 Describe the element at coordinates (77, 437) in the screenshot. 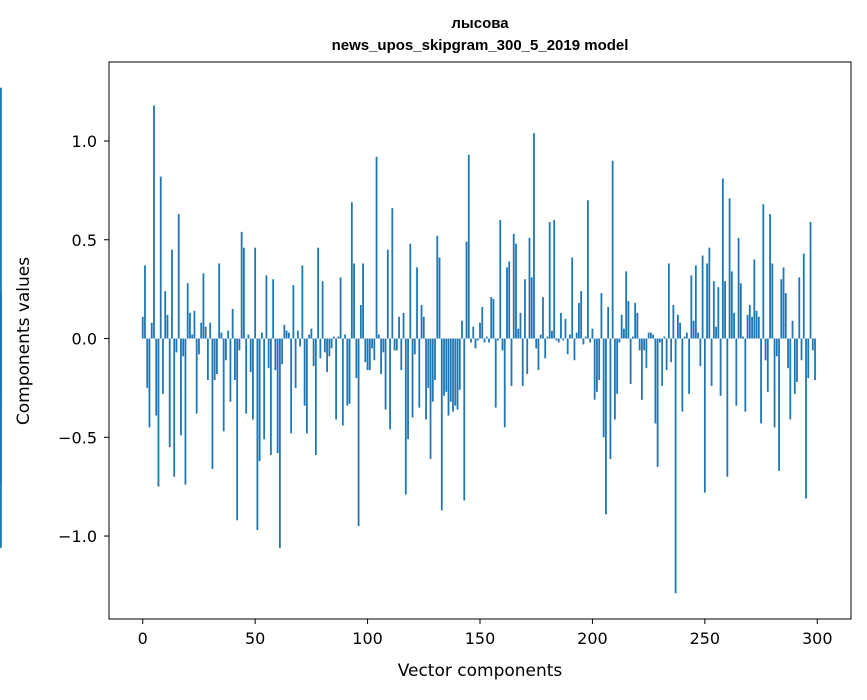

I see `y-tick-label: −0.5` at that location.